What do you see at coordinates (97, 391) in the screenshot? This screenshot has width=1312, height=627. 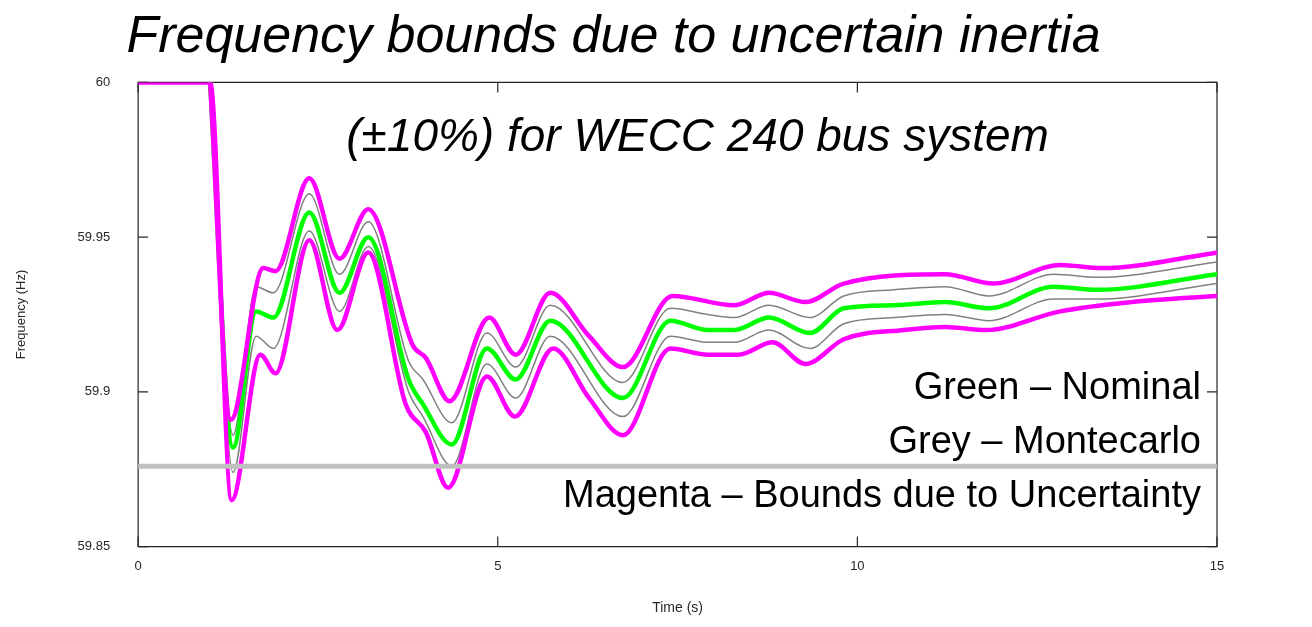 I see `y-tick-label: 59.9` at bounding box center [97, 391].